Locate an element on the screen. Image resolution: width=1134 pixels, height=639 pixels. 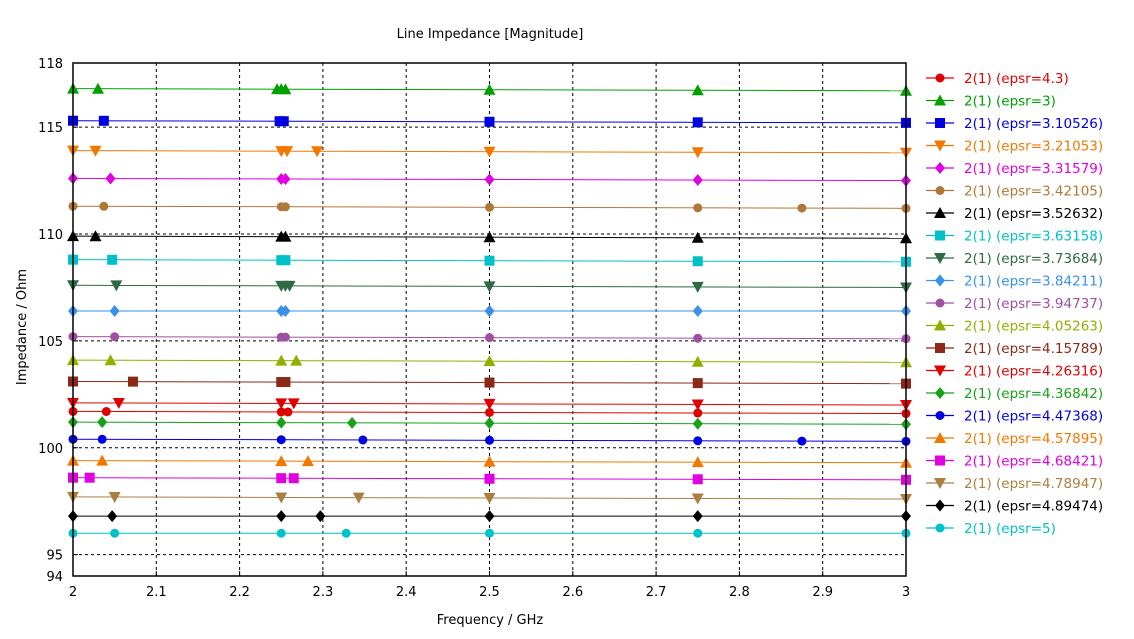
legend-item: 2(1) (epsr=3) is located at coordinates (991, 102).